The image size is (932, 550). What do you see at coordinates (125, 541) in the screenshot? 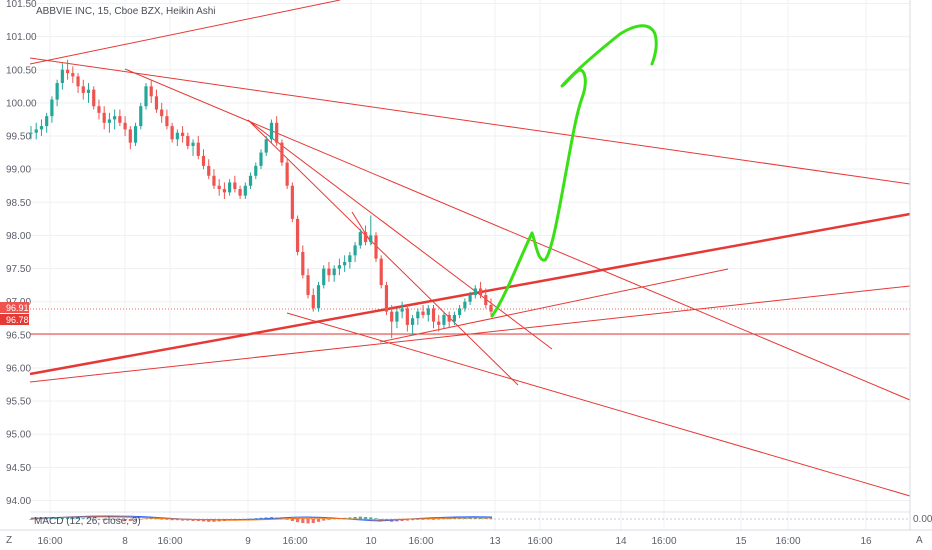
I see `time-tick-label: 8` at bounding box center [125, 541].